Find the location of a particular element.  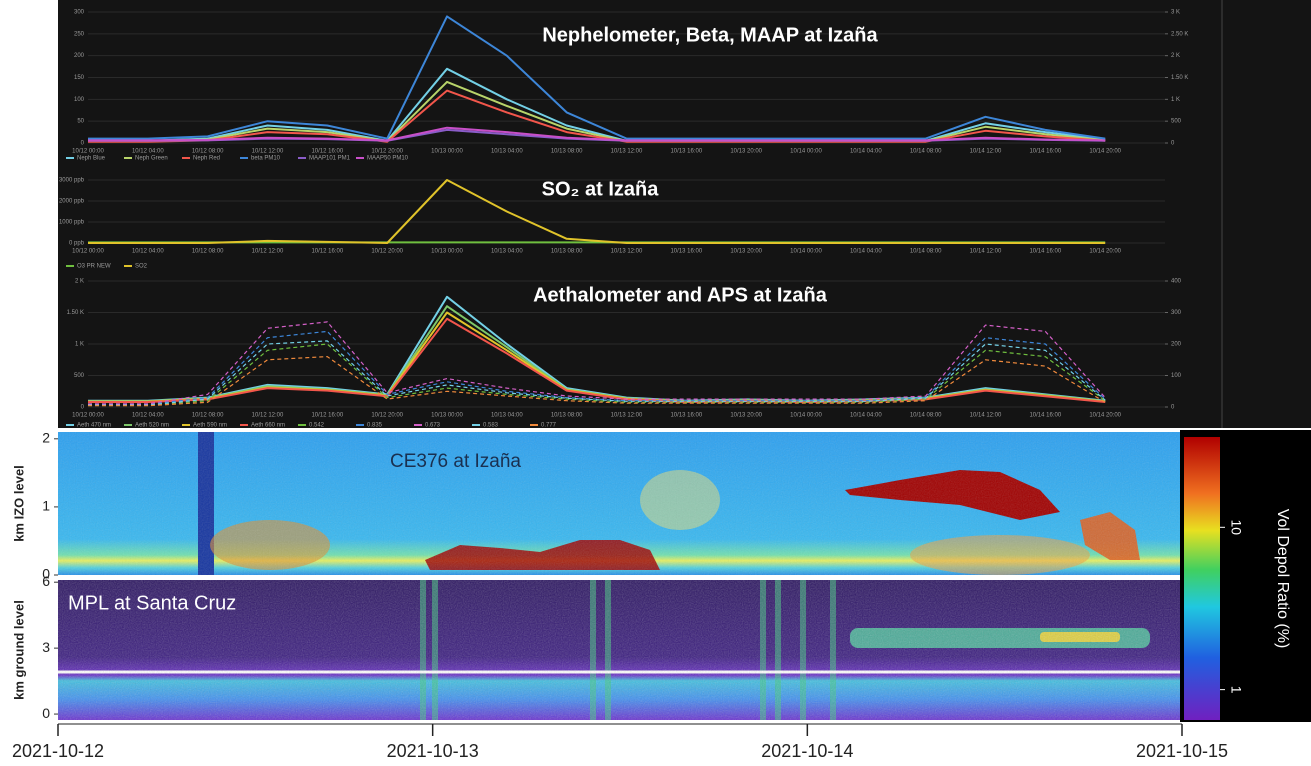

x-tick-label: 2021-10-12 is located at coordinates (58, 751).